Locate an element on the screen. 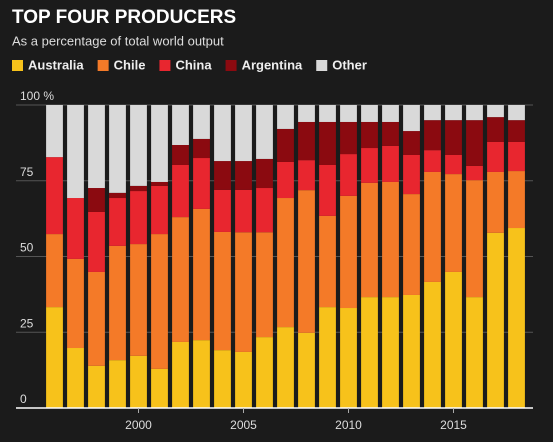 This screenshot has width=553, height=442. x-tick-label: 2010 is located at coordinates (348, 425).